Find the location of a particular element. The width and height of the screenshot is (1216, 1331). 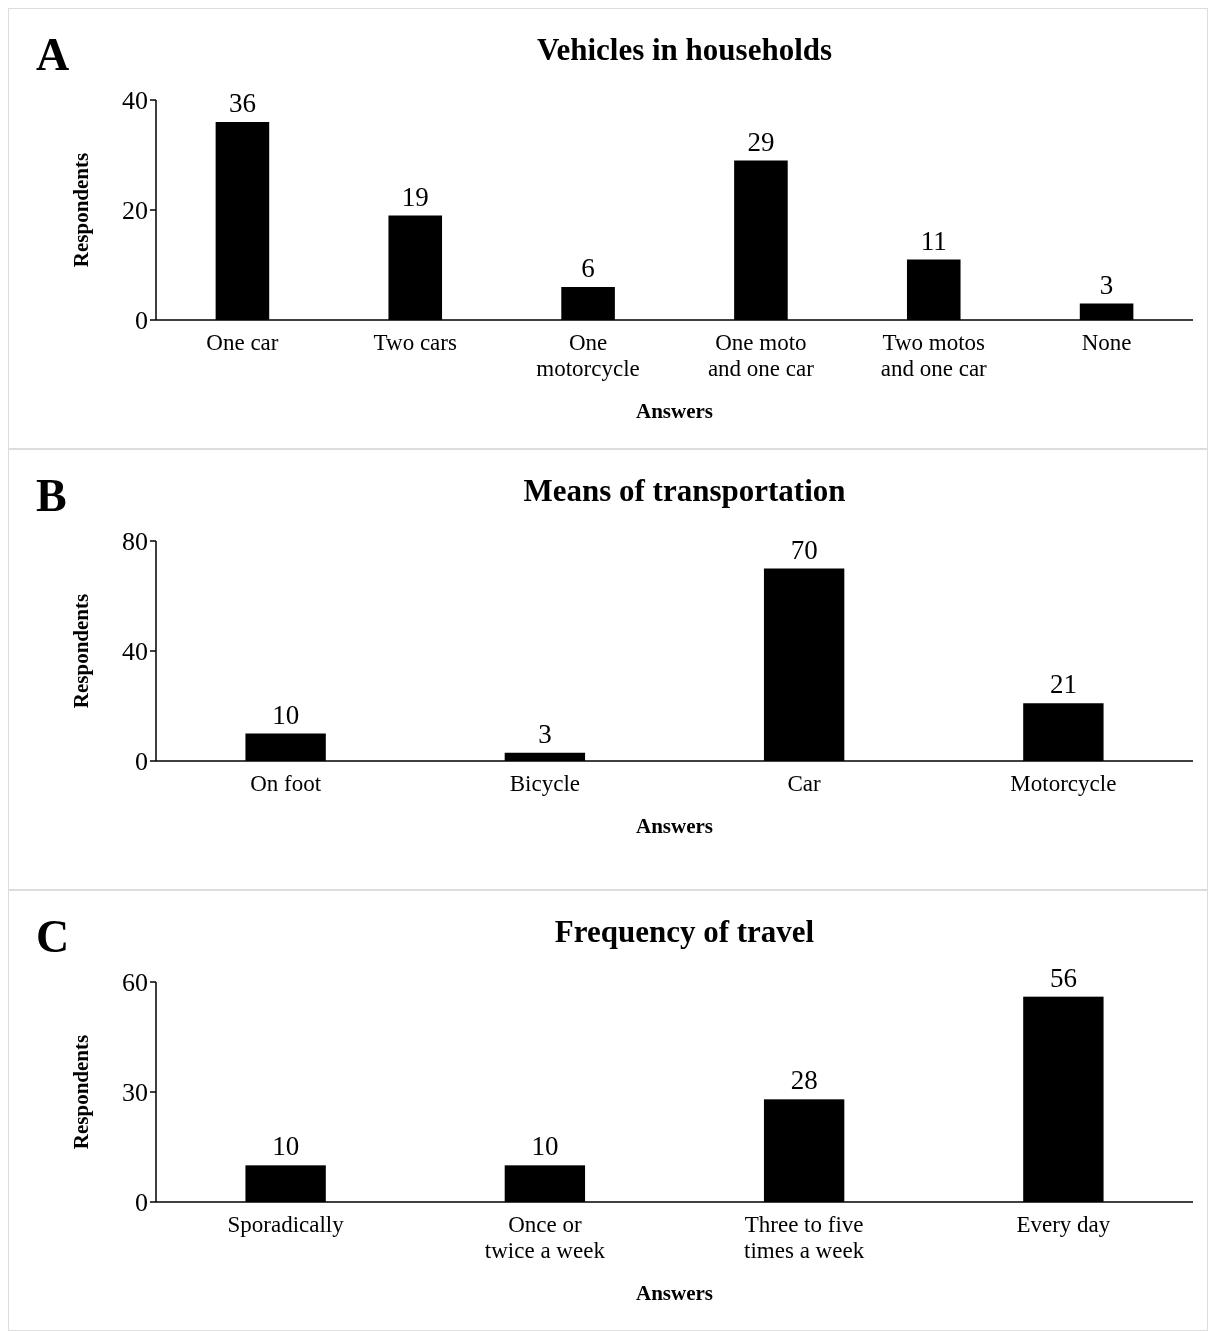

text: B is located at coordinates (51, 495).